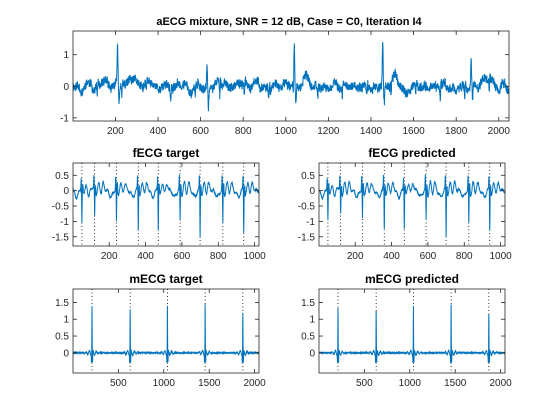 The width and height of the screenshot is (560, 420). I want to click on fecg-predicted-y-tick-label: 0, so click(312, 191).